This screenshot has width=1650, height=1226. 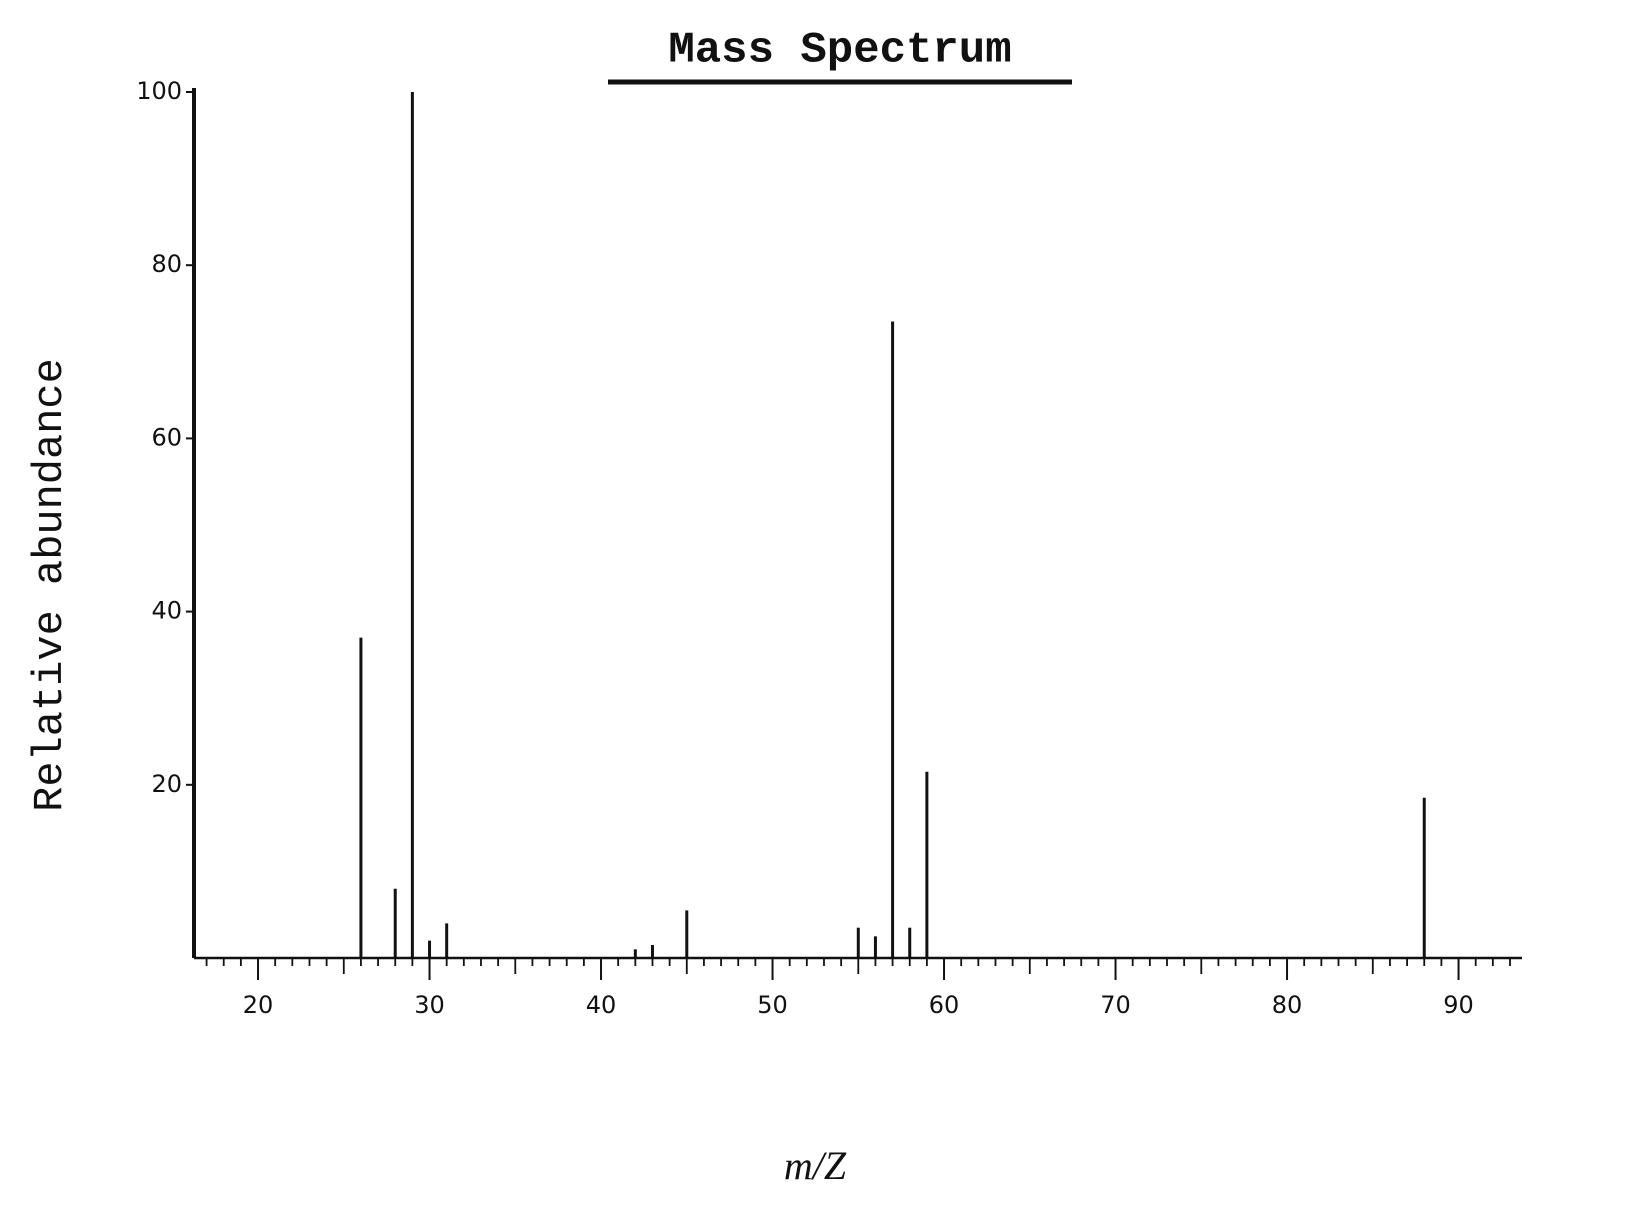 What do you see at coordinates (772, 1005) in the screenshot?
I see `x-tick-label: 50` at bounding box center [772, 1005].